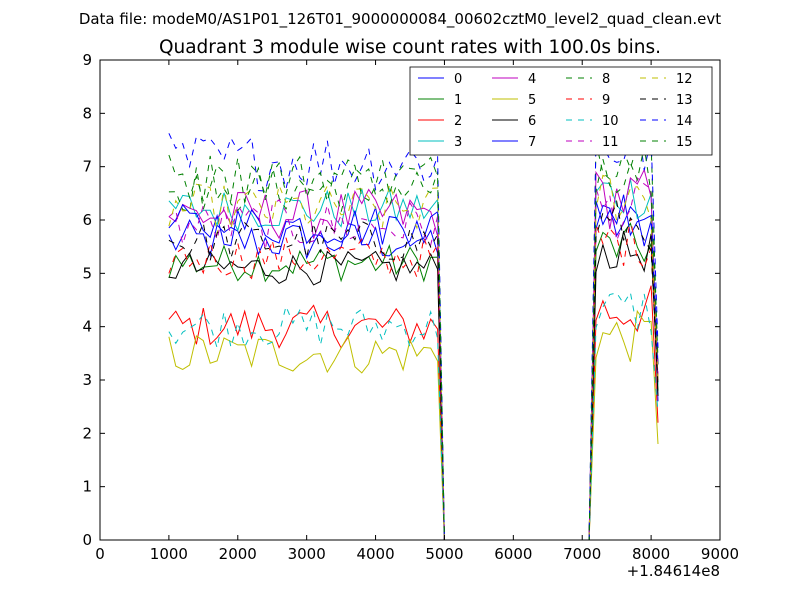  What do you see at coordinates (684, 100) in the screenshot?
I see `legend-label-13: 13` at bounding box center [684, 100].